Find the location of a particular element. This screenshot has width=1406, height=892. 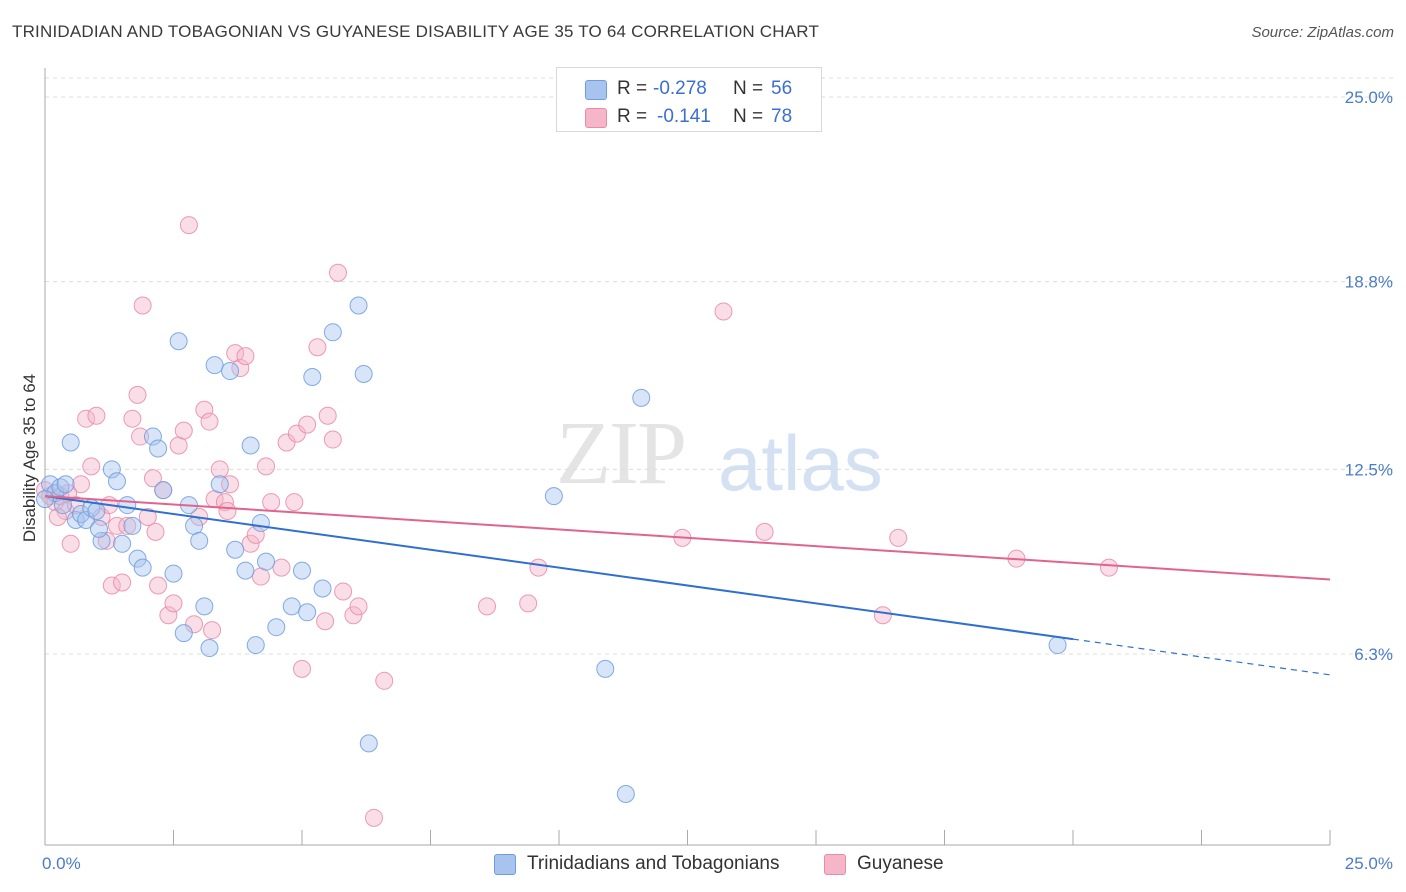

watermark-atlas: atlas is located at coordinates (800, 463).